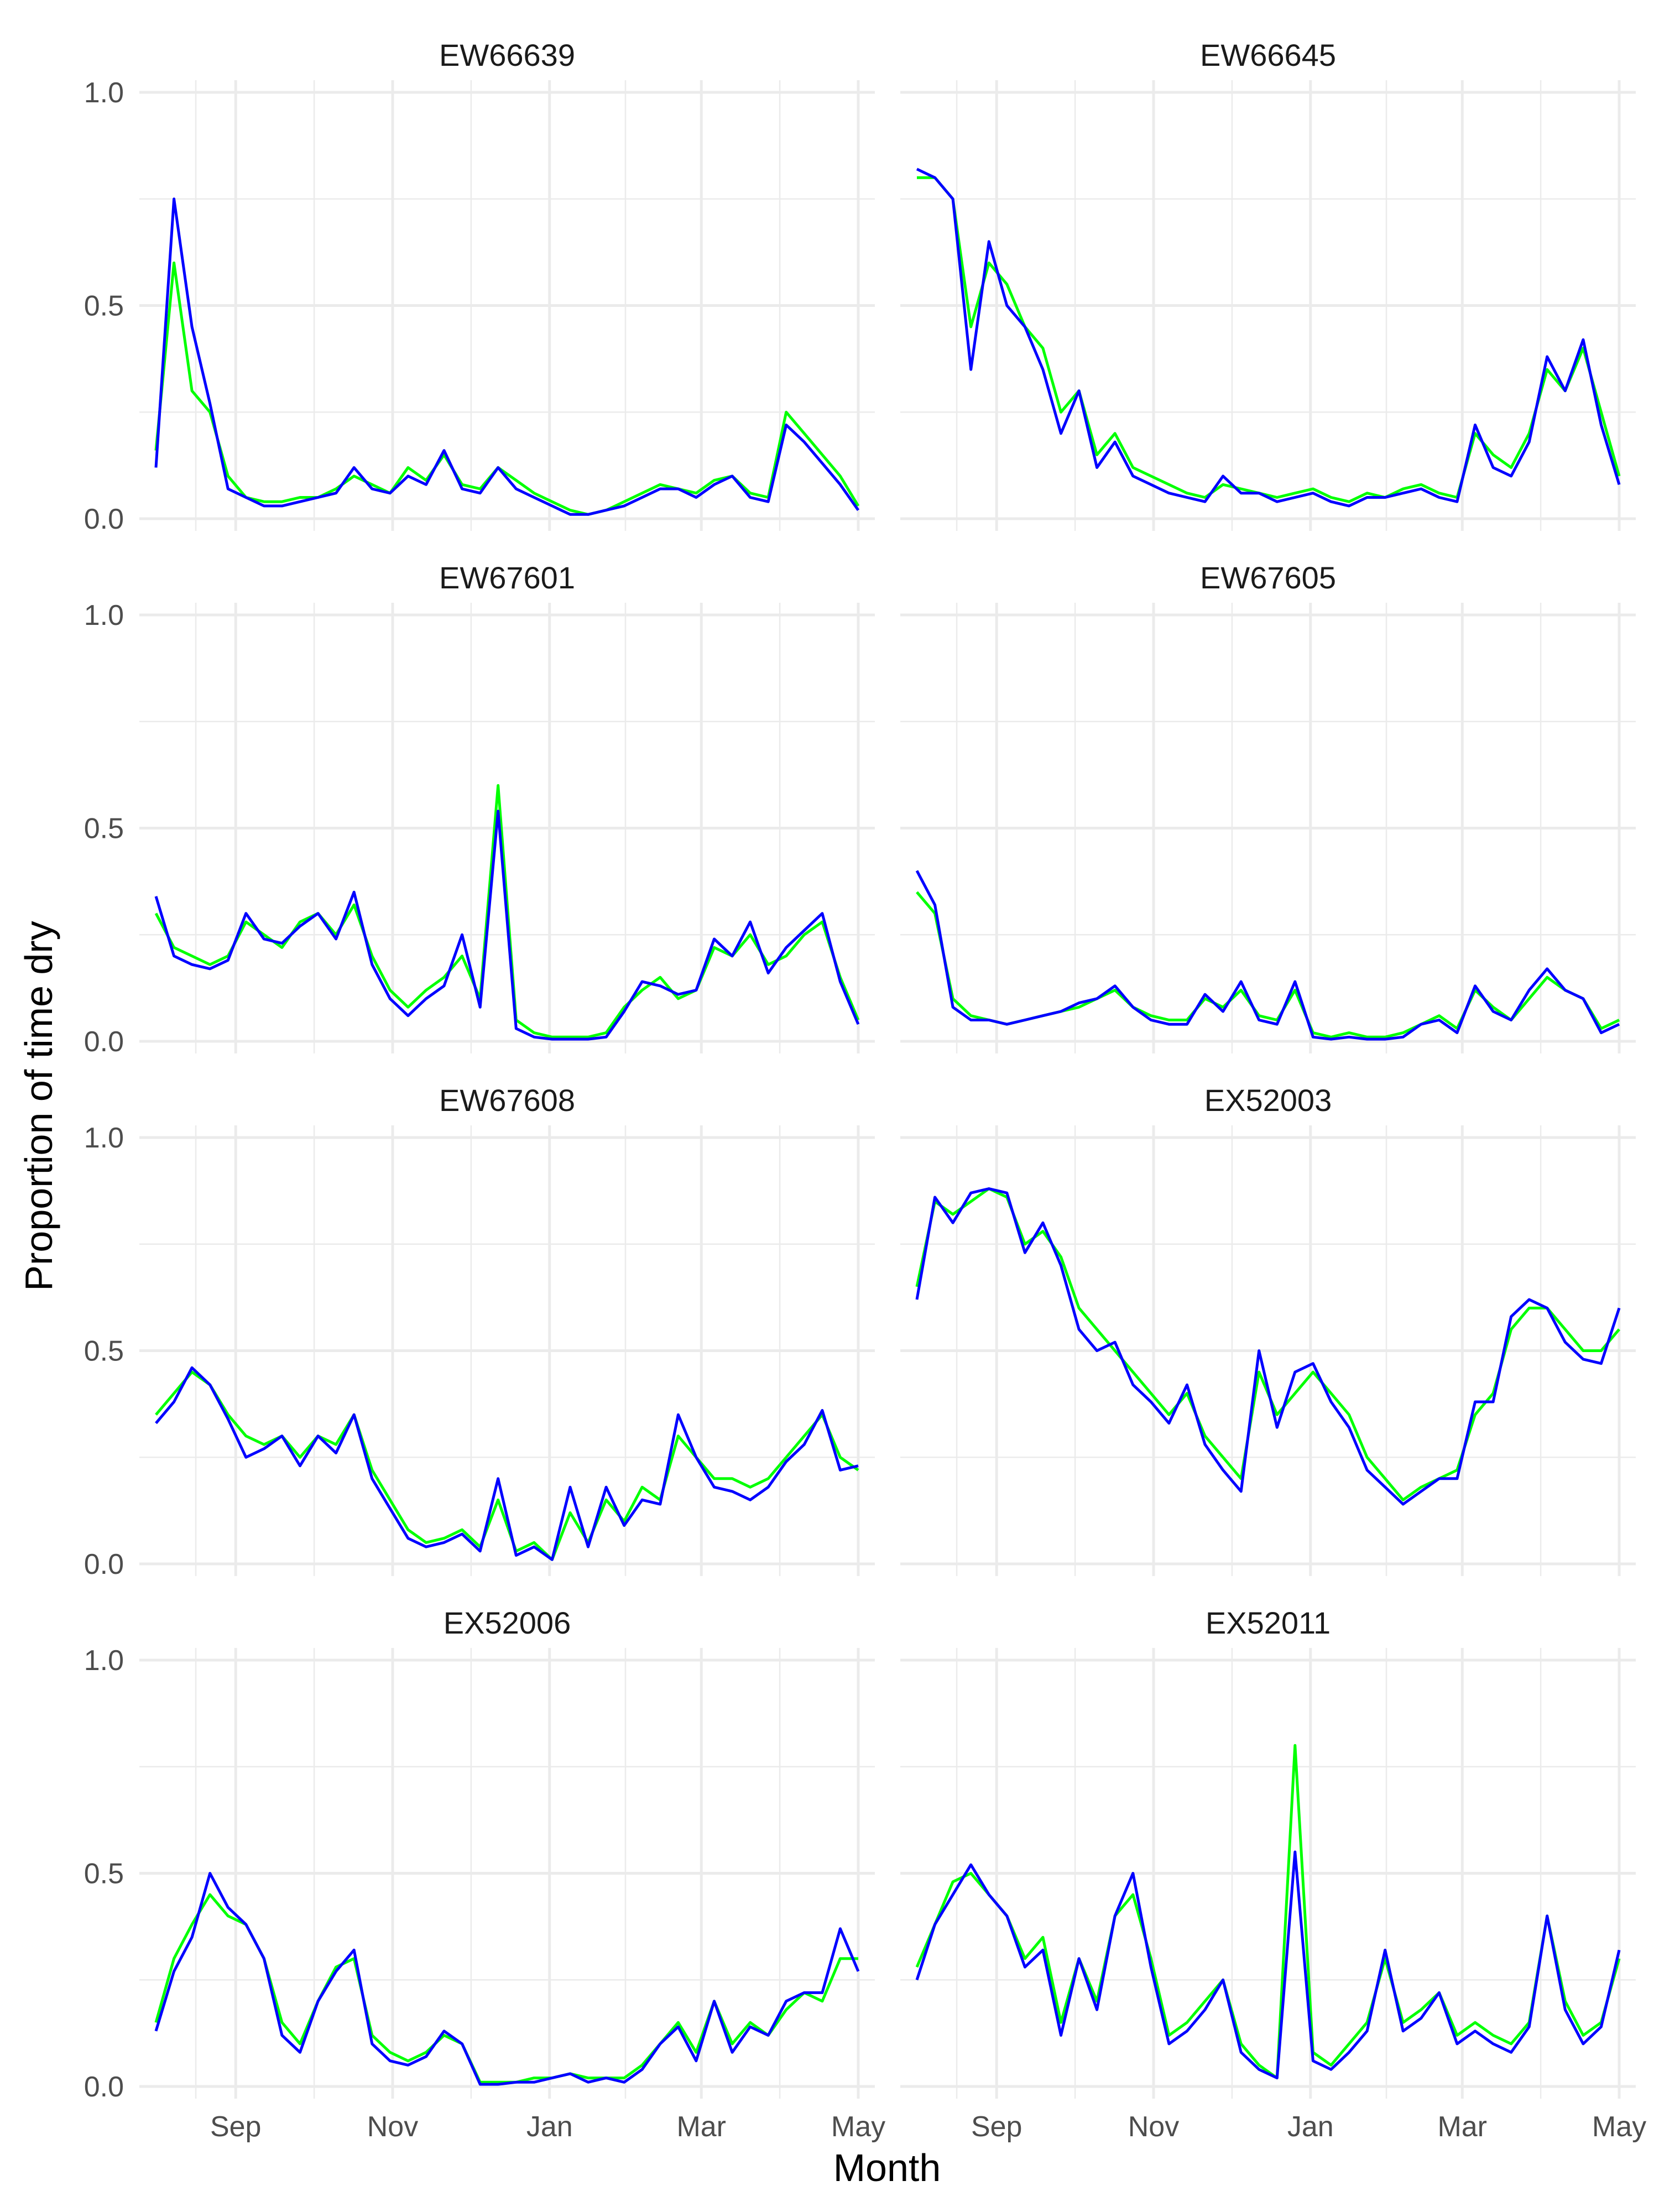 This screenshot has width=1659, height=2212. Describe the element at coordinates (887, 2167) in the screenshot. I see `x-axis-title: Month` at that location.